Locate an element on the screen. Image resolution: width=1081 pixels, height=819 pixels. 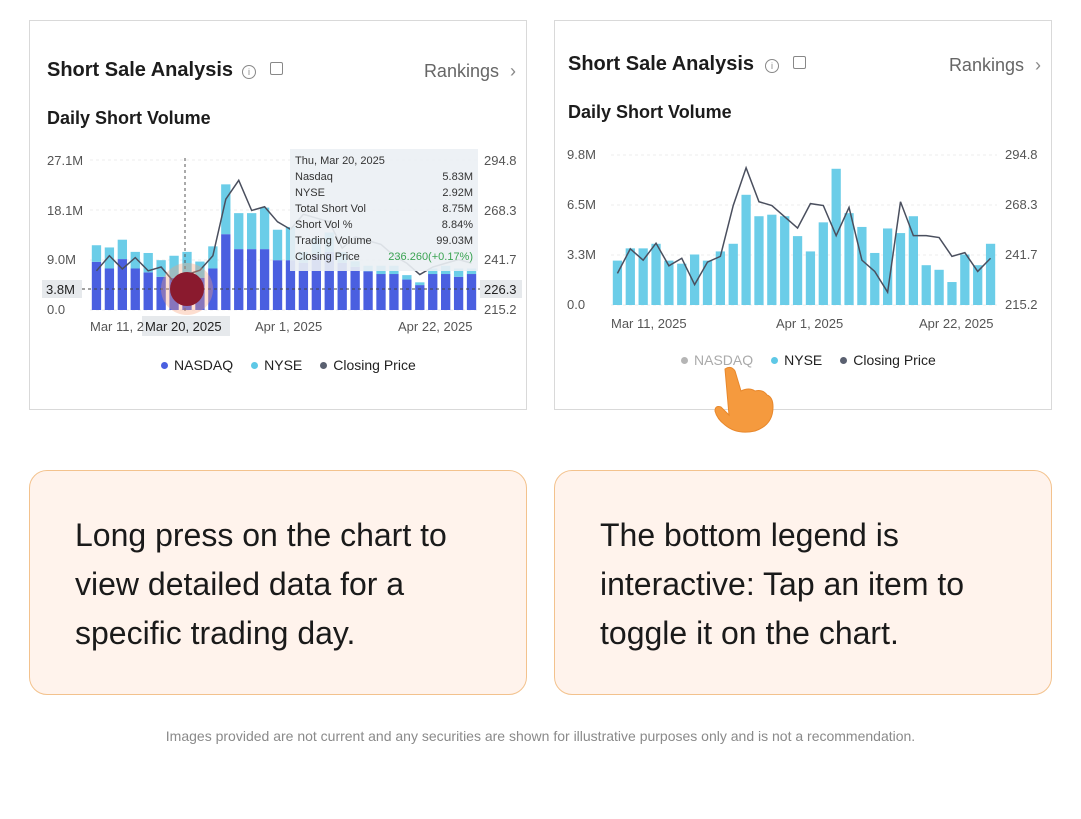
card-icons: i is located at coordinates (785, 64).